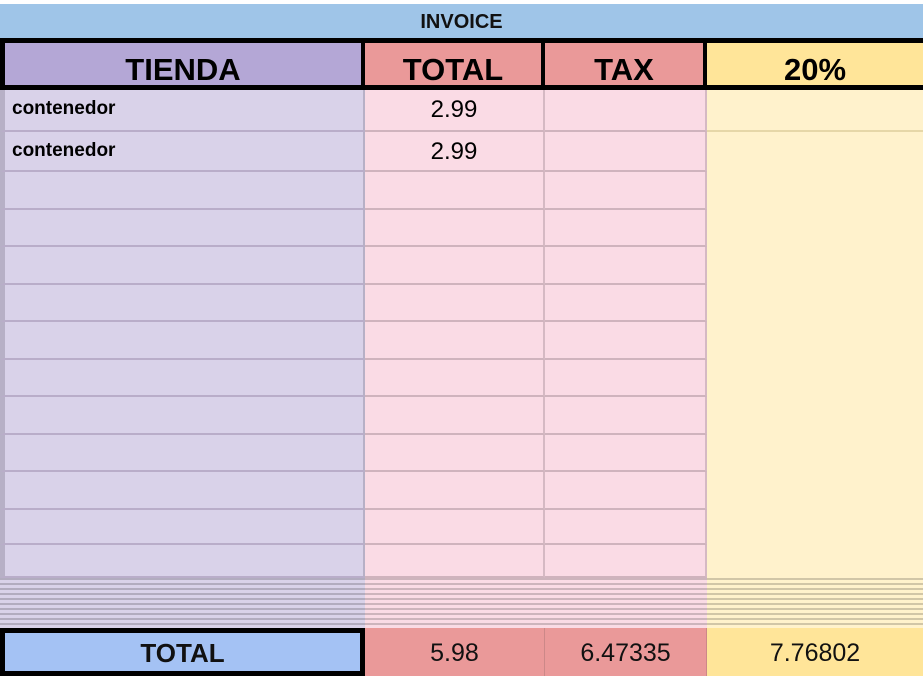 The width and height of the screenshot is (923, 678). I want to click on header-tax: TAX, so click(626, 64).